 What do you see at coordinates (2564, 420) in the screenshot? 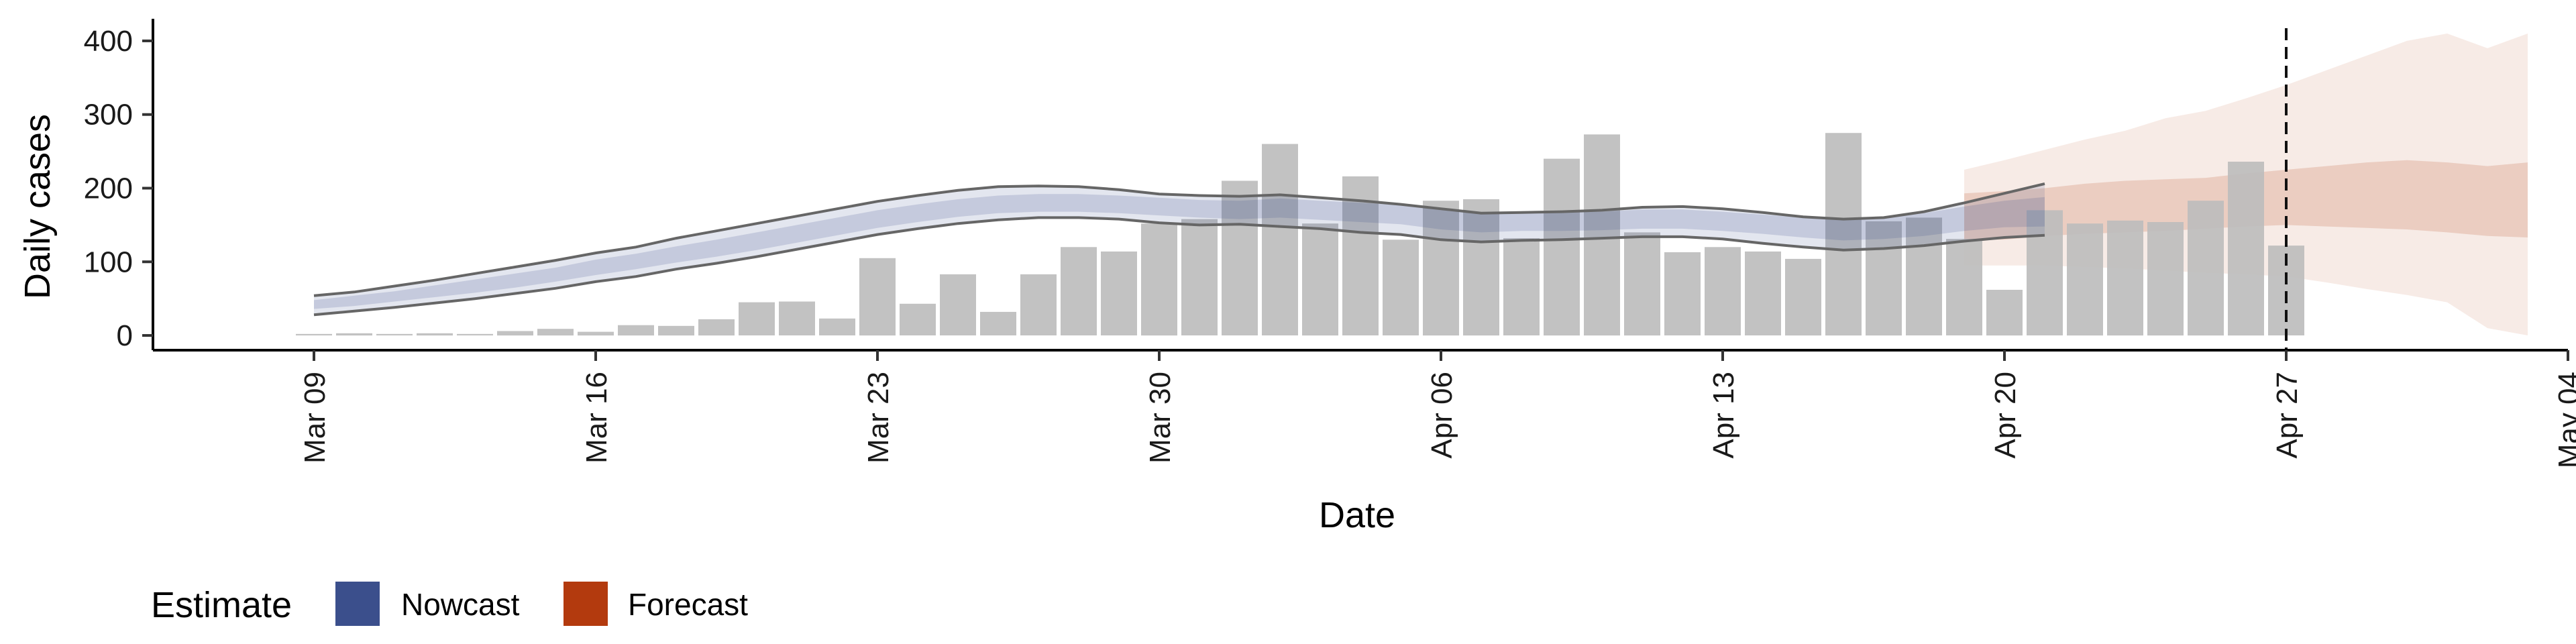
I see `x-tick-label-8: May 04` at bounding box center [2564, 420].